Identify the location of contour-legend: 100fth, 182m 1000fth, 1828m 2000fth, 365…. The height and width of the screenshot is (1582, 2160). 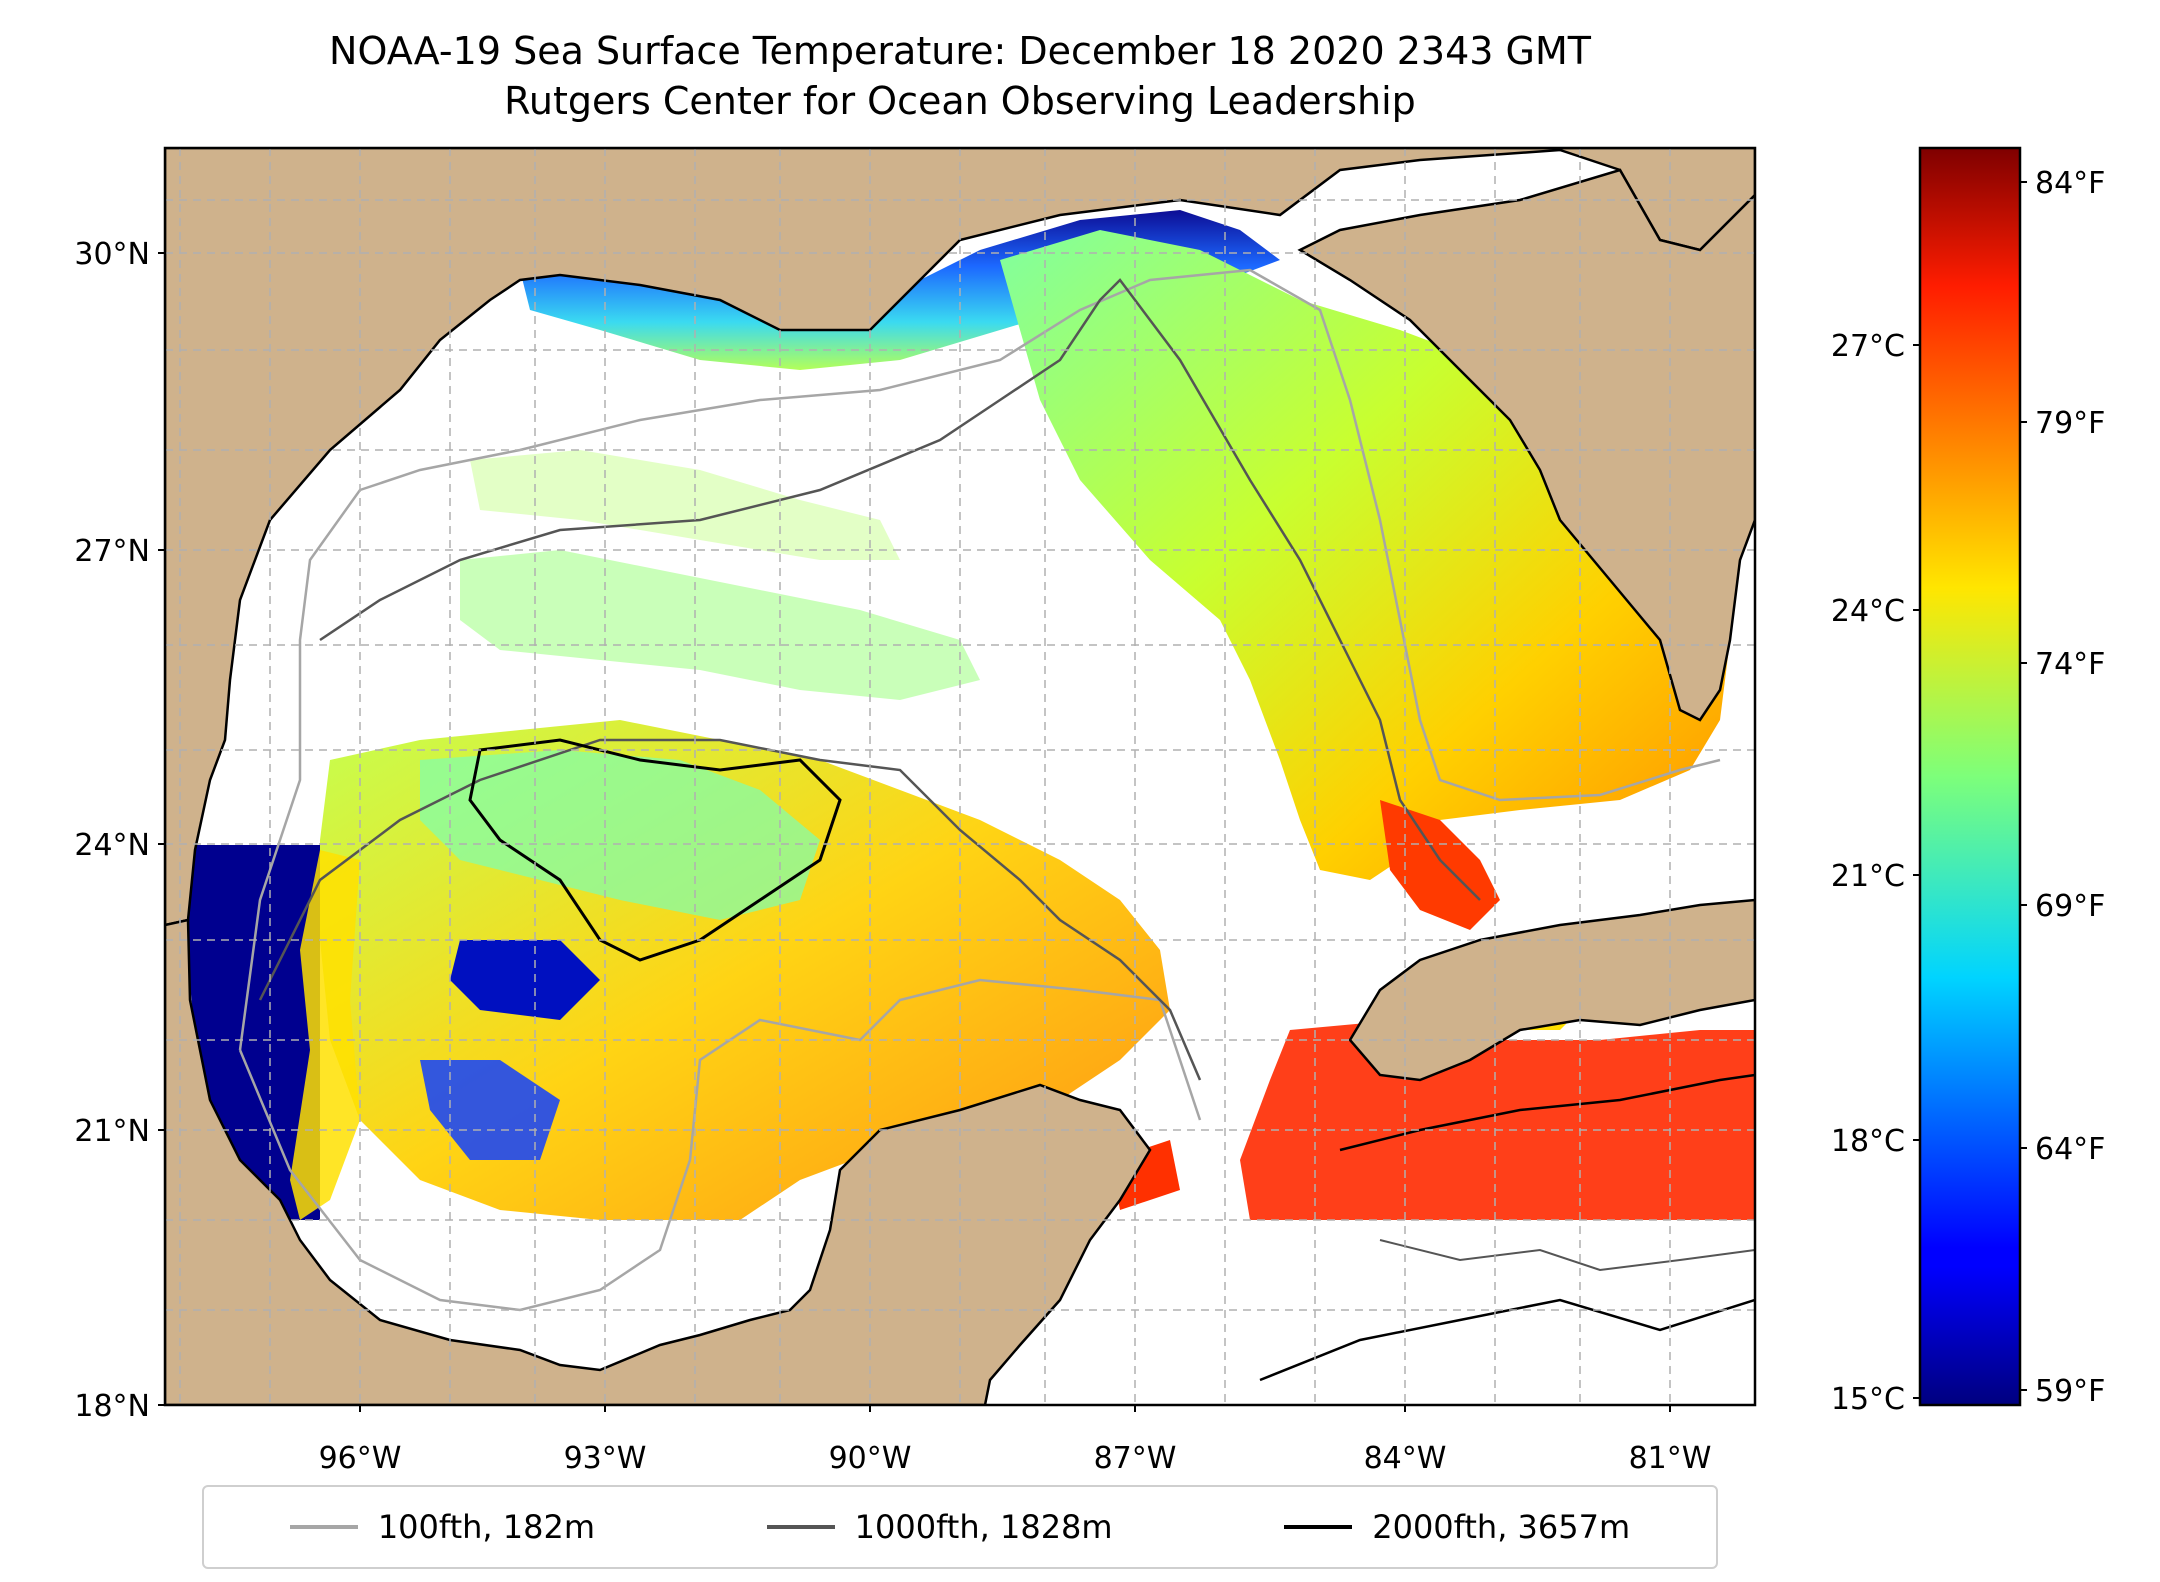
(960, 1527).